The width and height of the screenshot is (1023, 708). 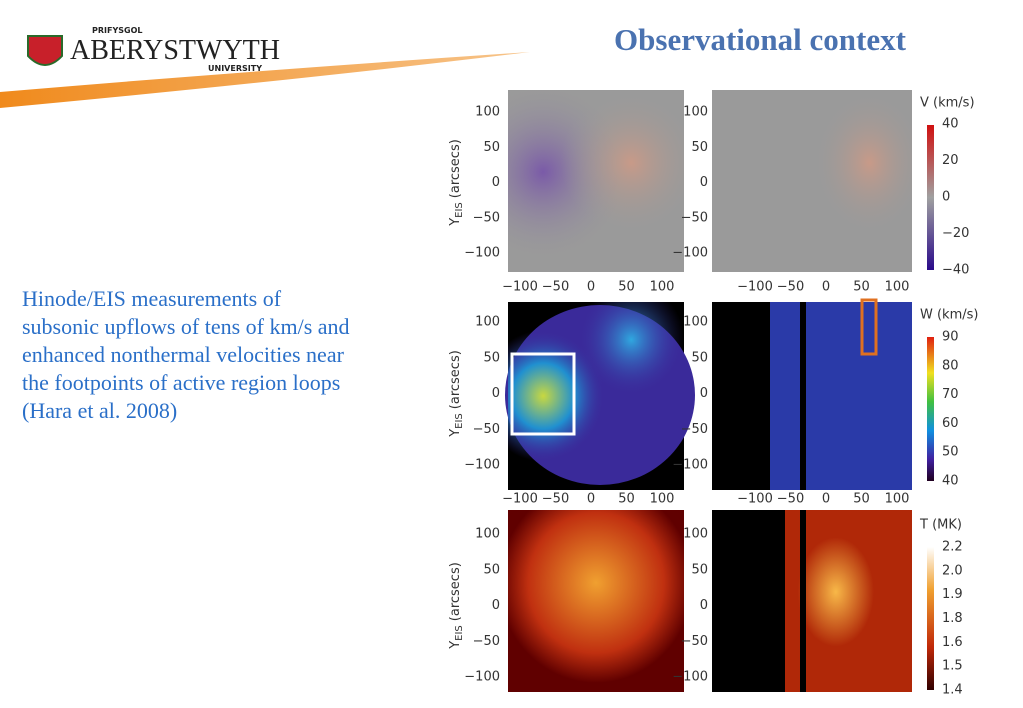 What do you see at coordinates (235, 68) in the screenshot?
I see `logo-sub: UNIVERSITY` at bounding box center [235, 68].